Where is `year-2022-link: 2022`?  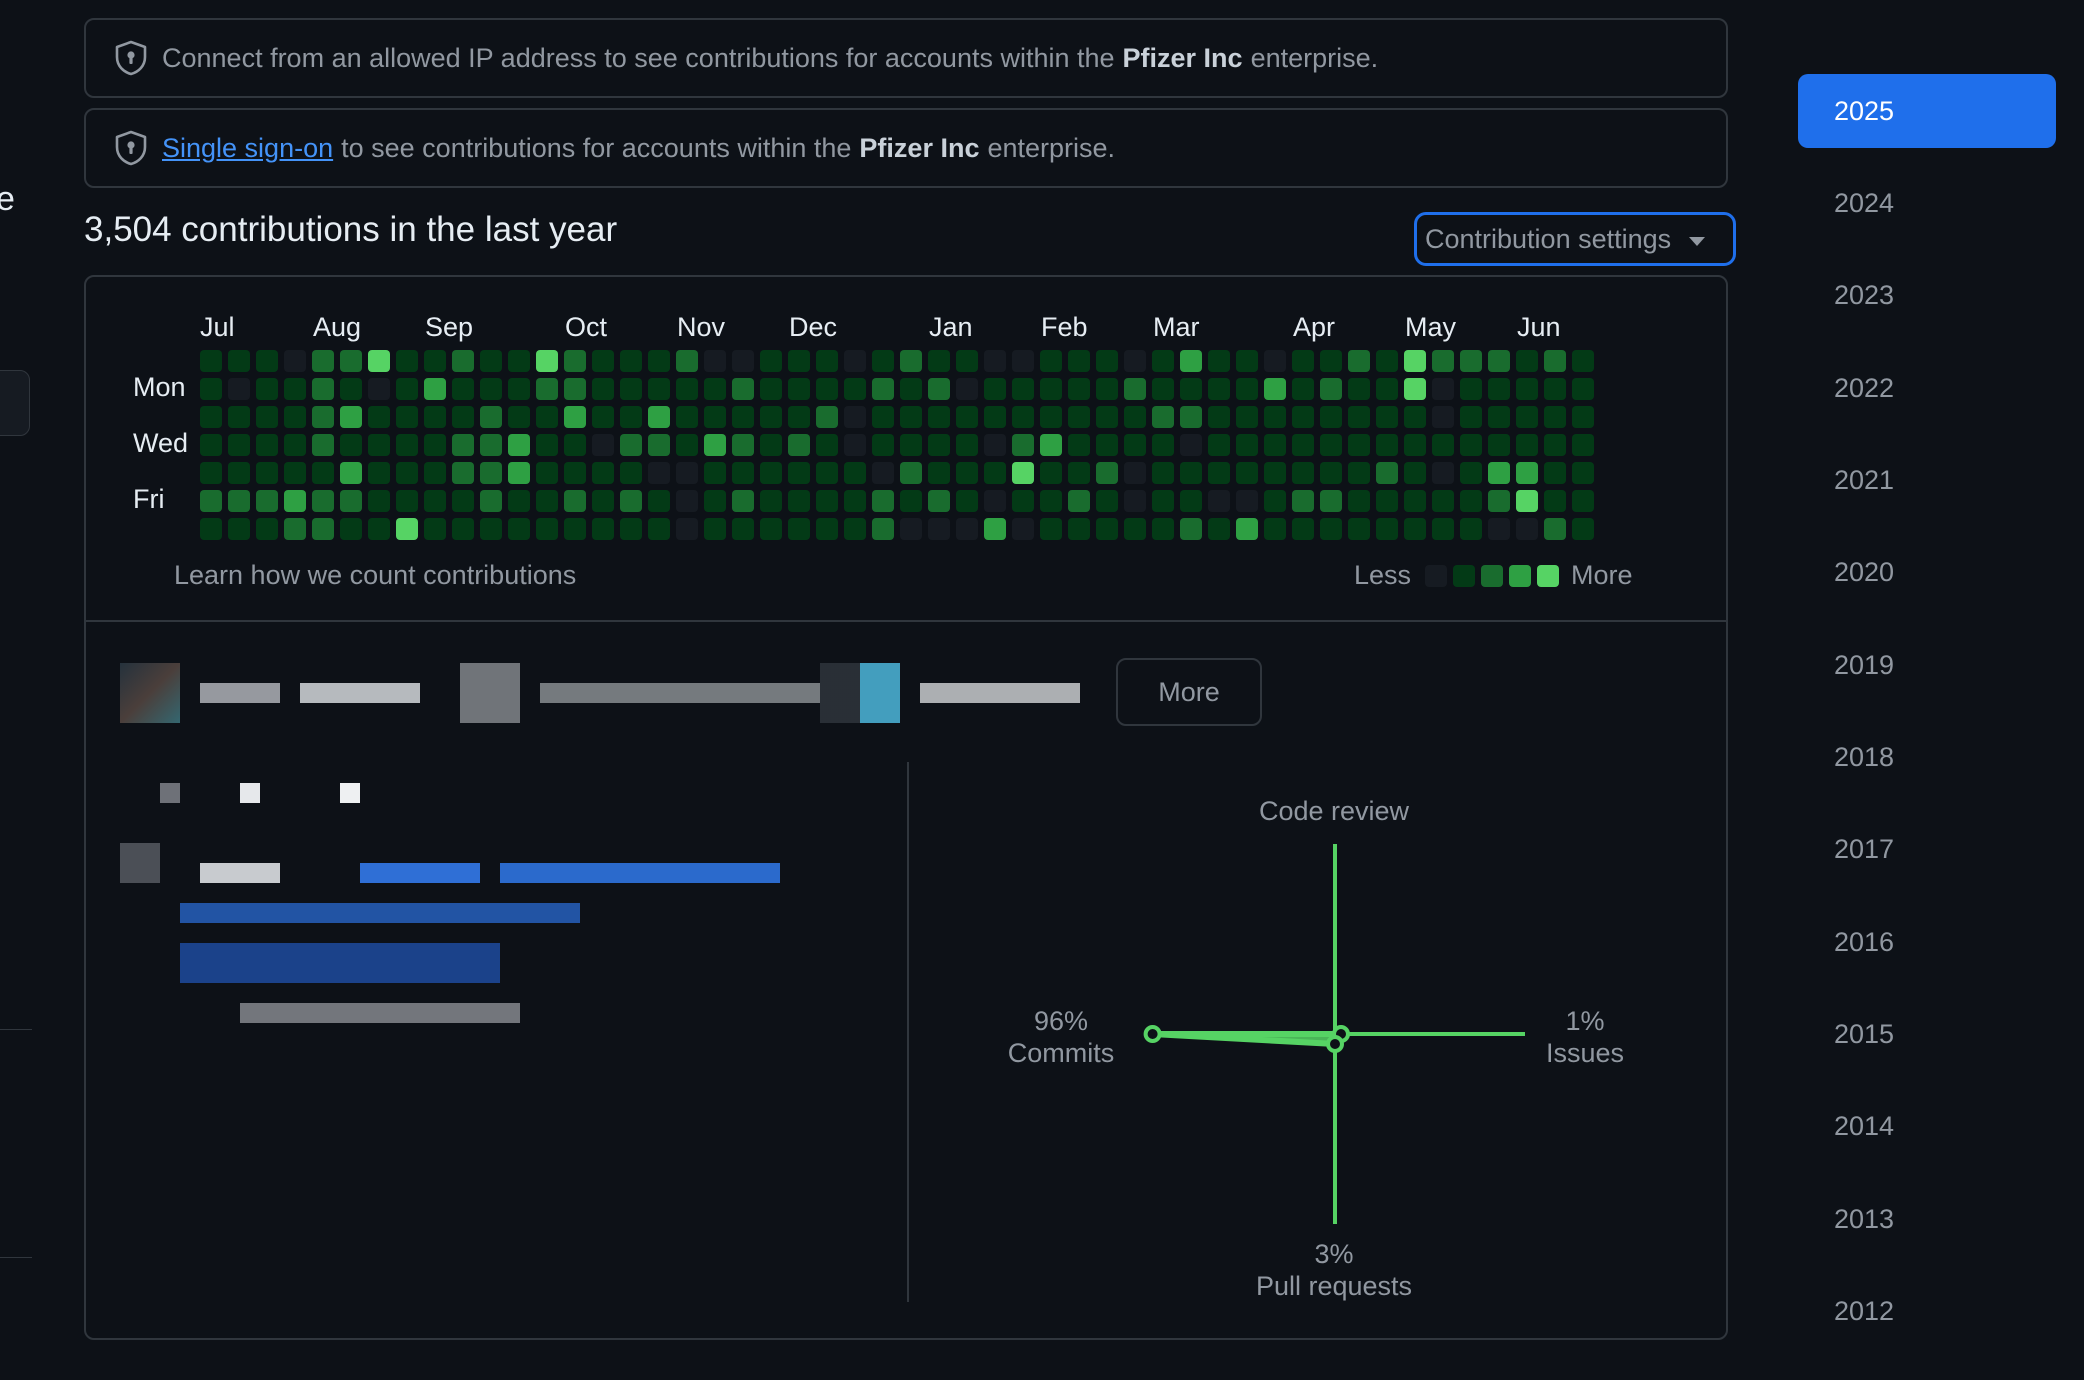 year-2022-link: 2022 is located at coordinates (1864, 387).